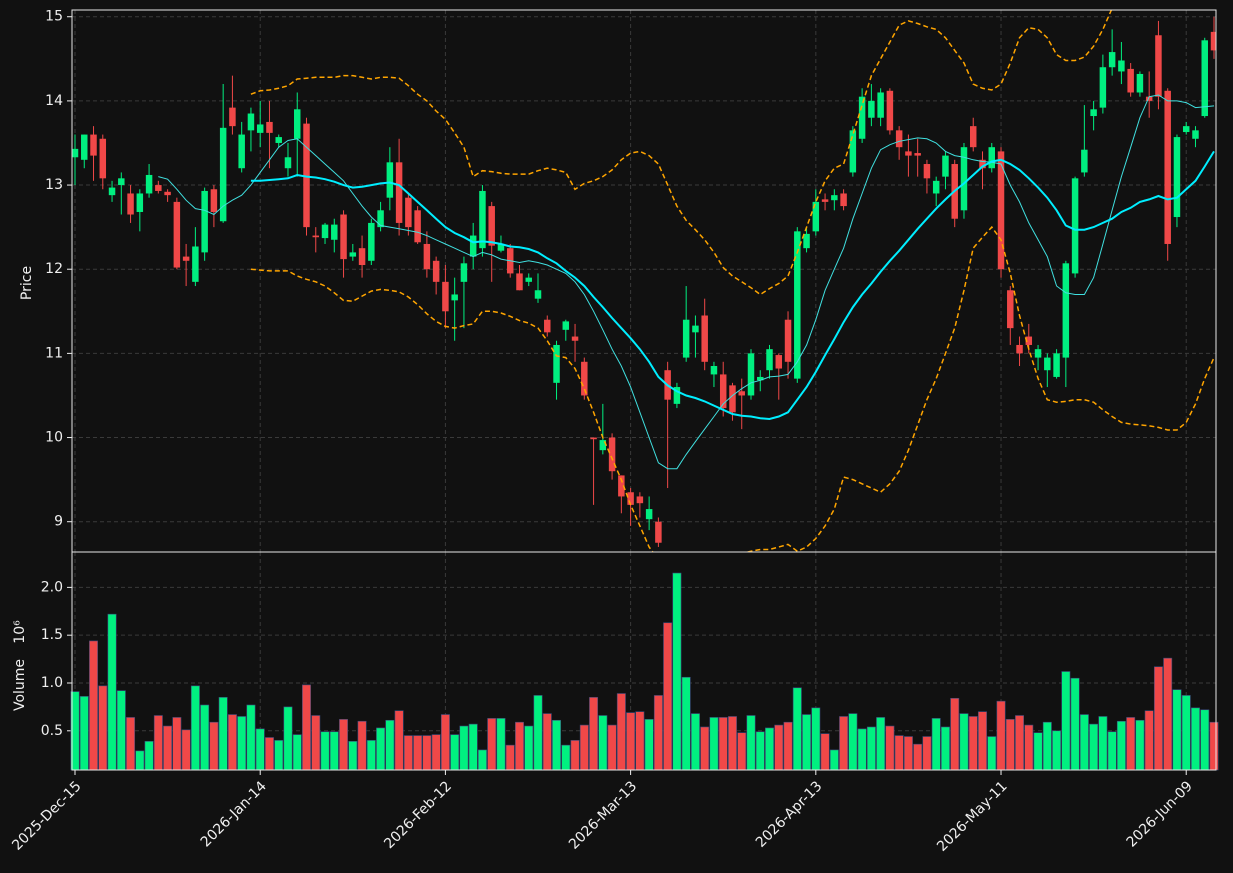  Describe the element at coordinates (54, 353) in the screenshot. I see `y-tick-label: 11` at that location.